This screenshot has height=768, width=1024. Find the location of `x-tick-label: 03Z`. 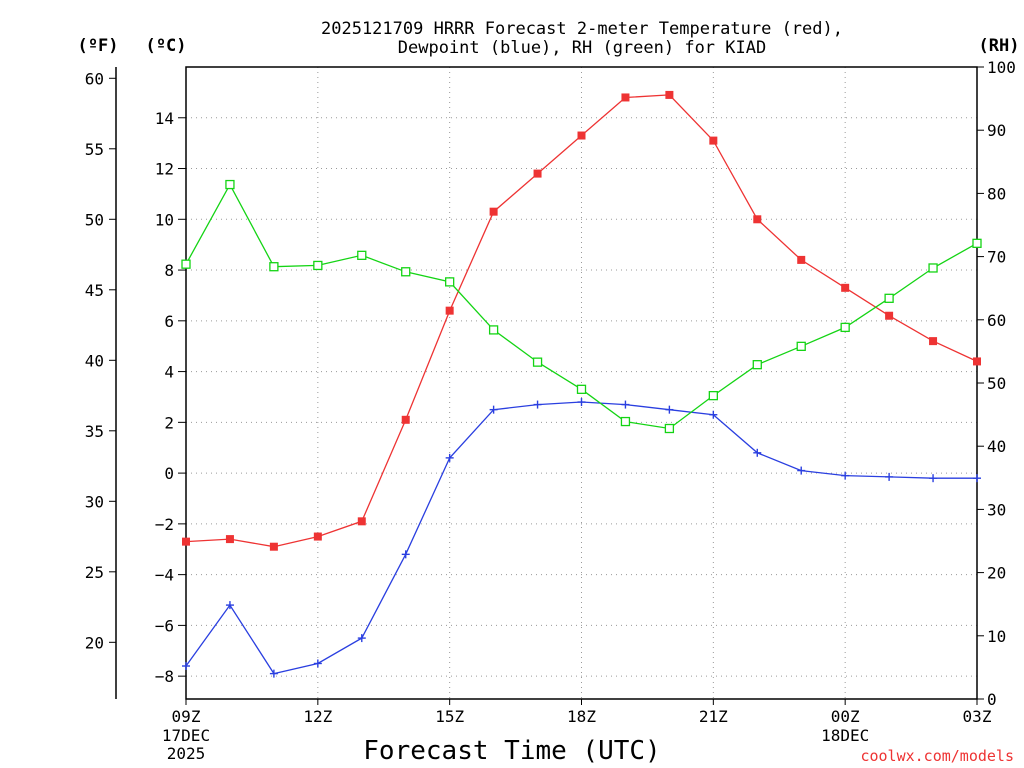

x-tick-label: 03Z is located at coordinates (977, 716).